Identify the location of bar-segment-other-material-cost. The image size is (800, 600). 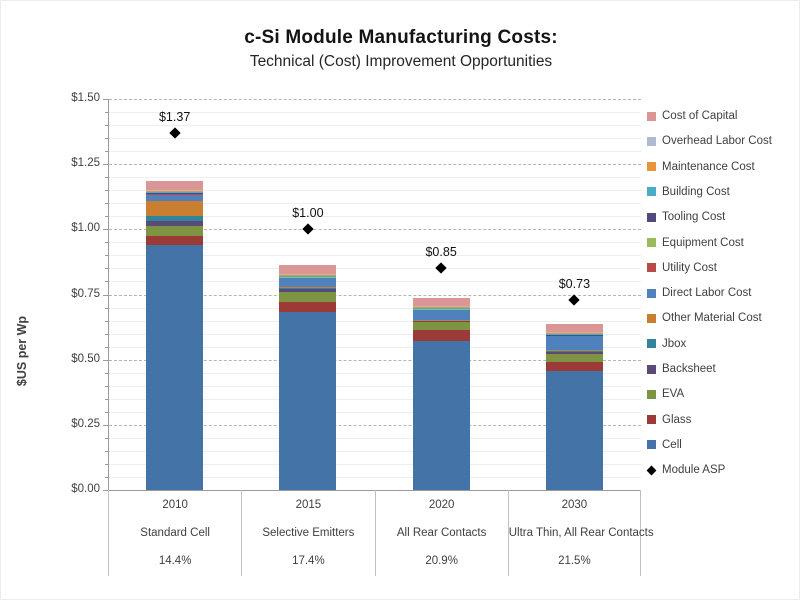
(308, 287).